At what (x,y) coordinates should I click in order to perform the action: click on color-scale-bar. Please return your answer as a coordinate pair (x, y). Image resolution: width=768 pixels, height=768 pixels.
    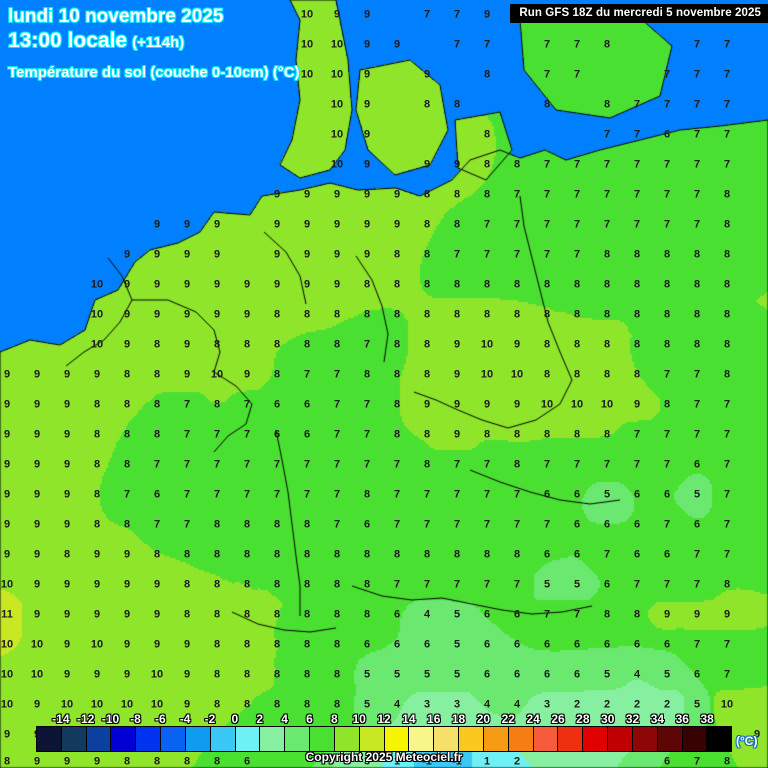
    Looking at the image, I should click on (384, 739).